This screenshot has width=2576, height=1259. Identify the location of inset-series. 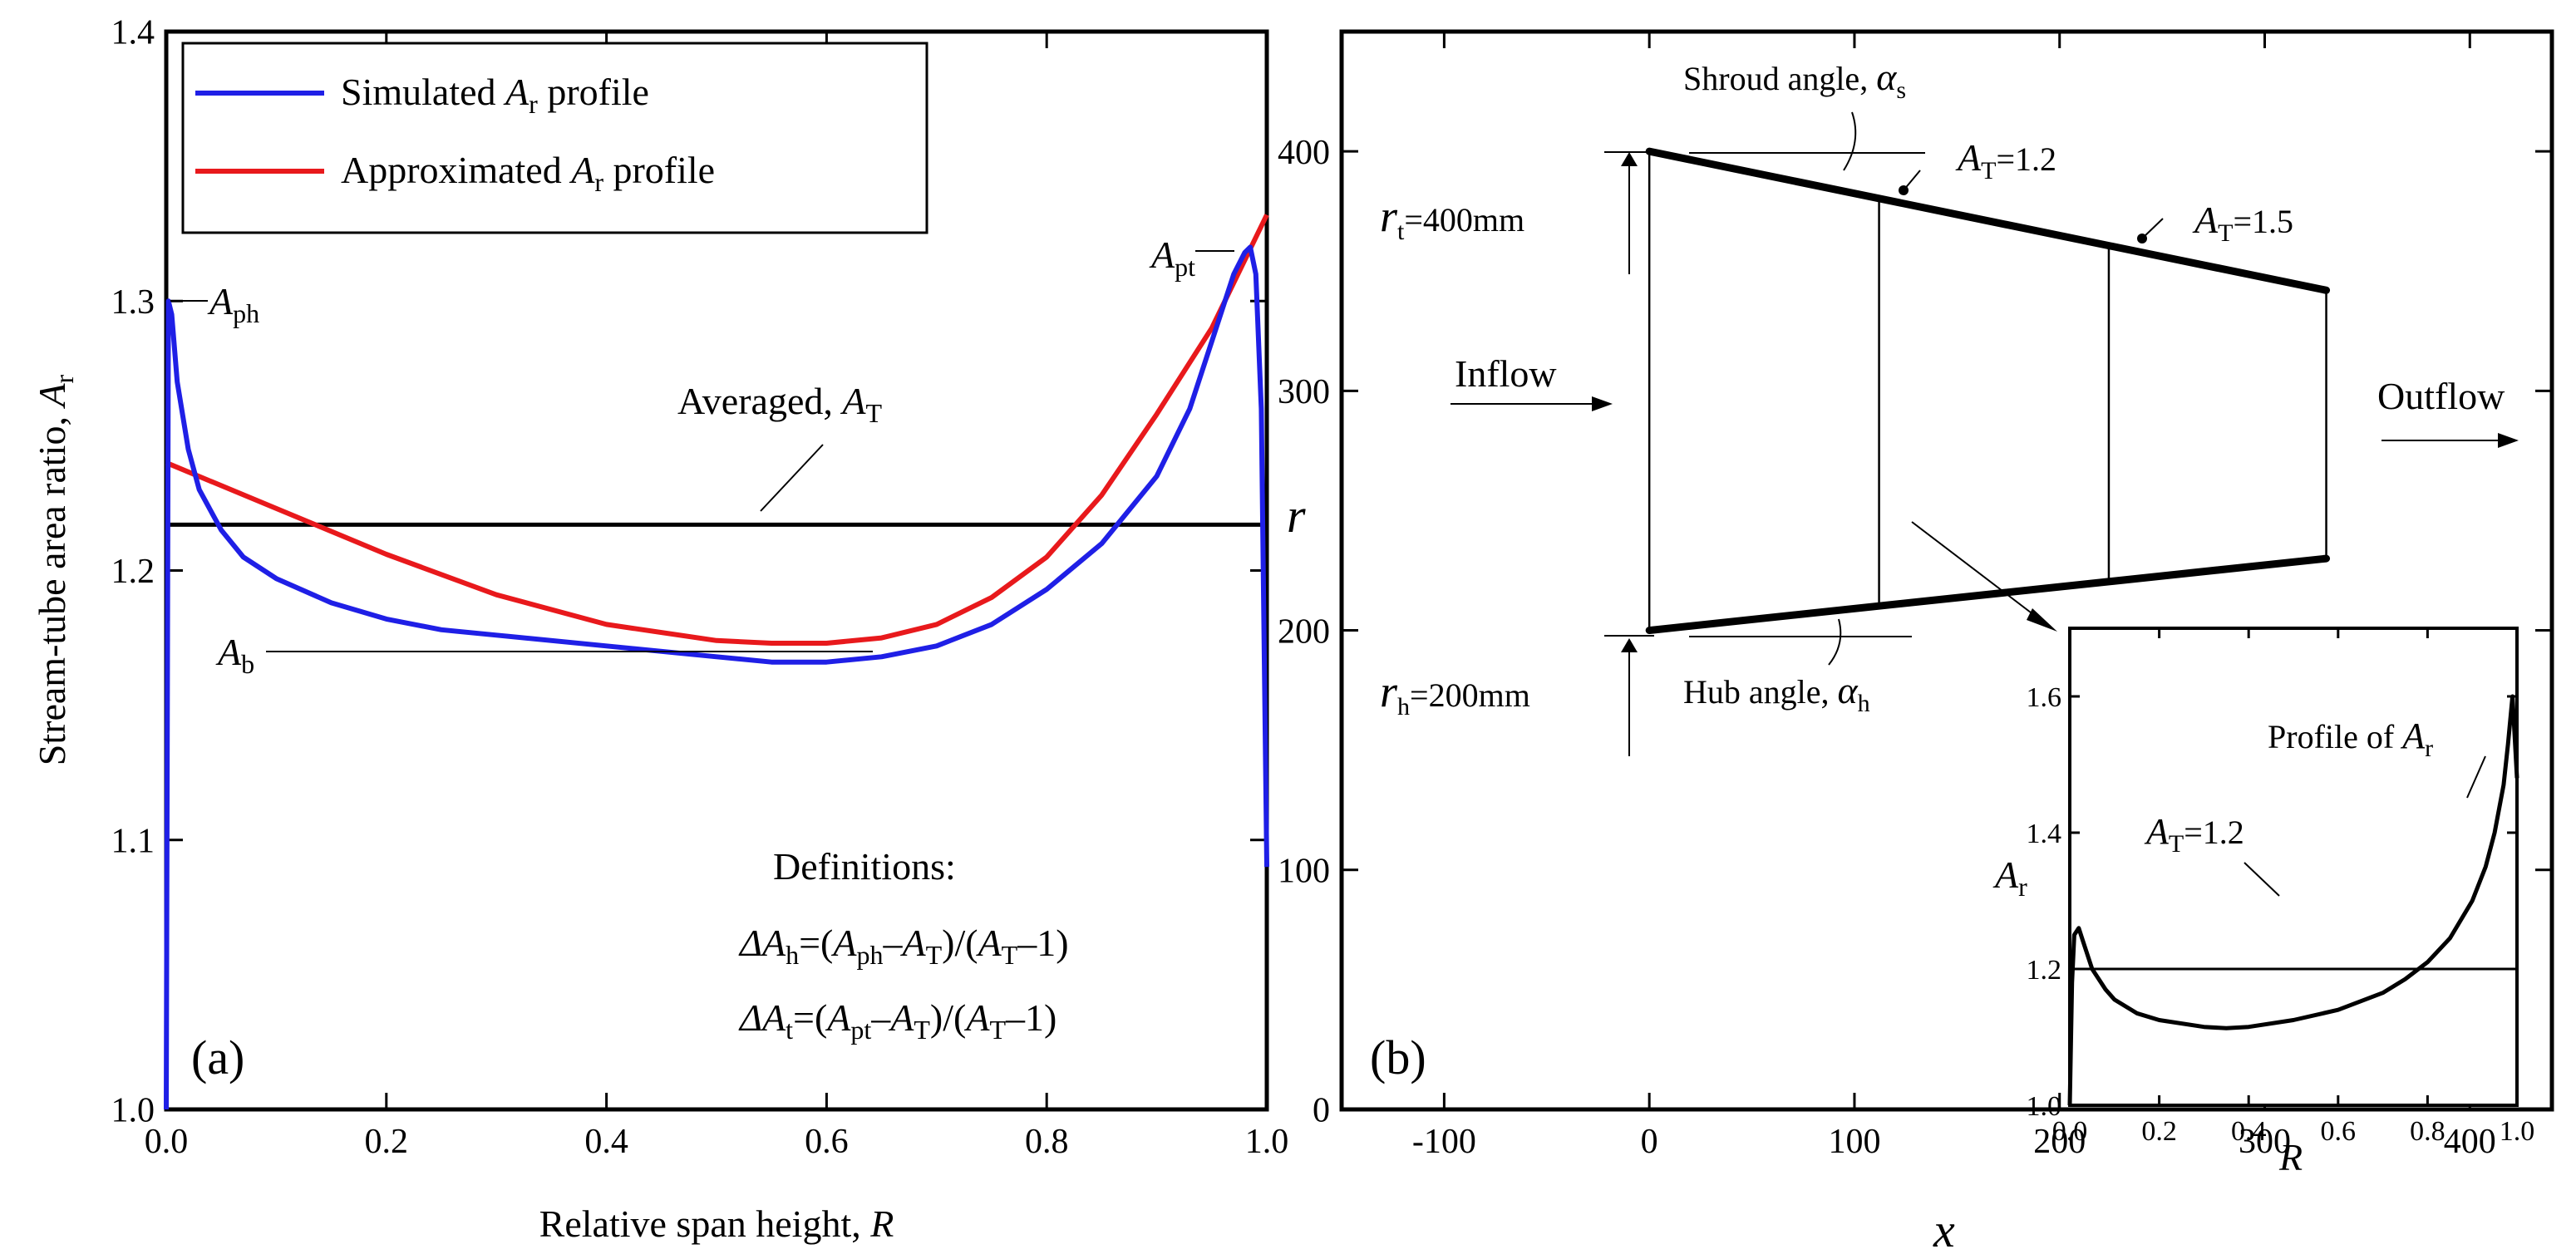
(2293, 900).